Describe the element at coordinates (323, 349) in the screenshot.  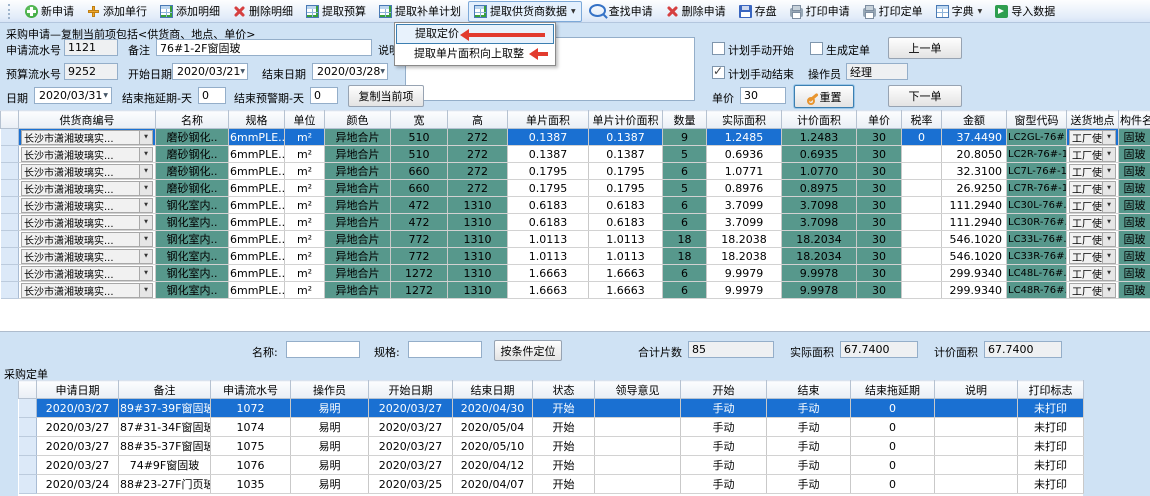
I see `name-filter-field` at that location.